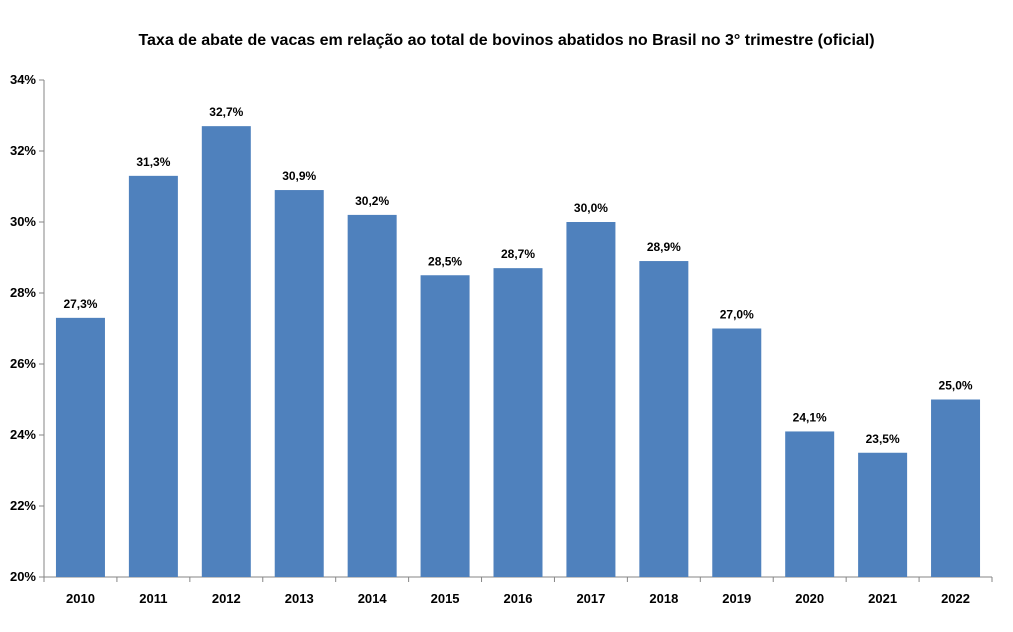 The height and width of the screenshot is (632, 1013). I want to click on data-label: 27,0%, so click(737, 315).